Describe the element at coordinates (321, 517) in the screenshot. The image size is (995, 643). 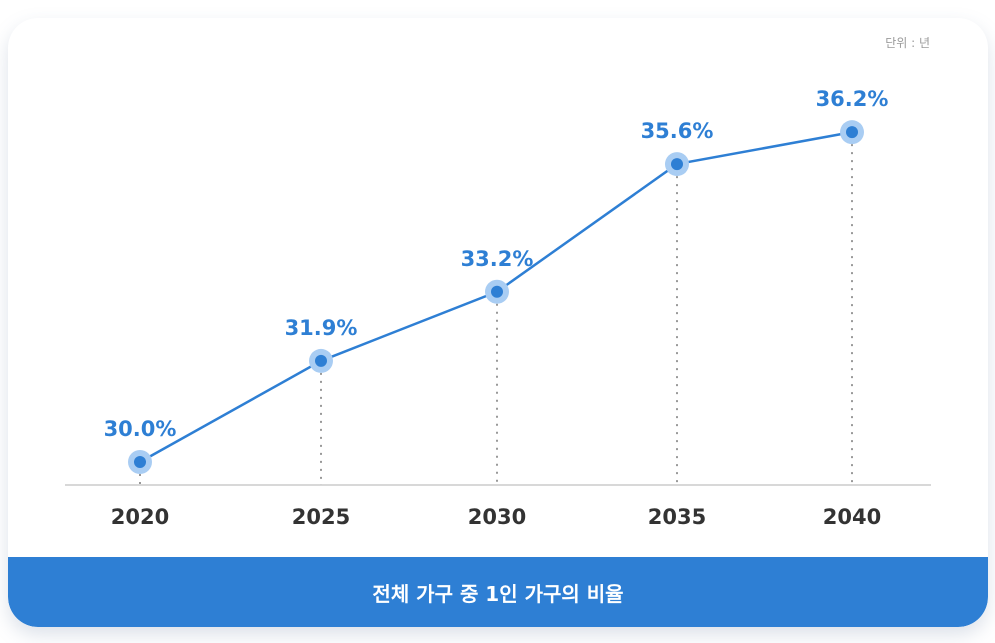
I see `x-tick-label: 2025` at that location.